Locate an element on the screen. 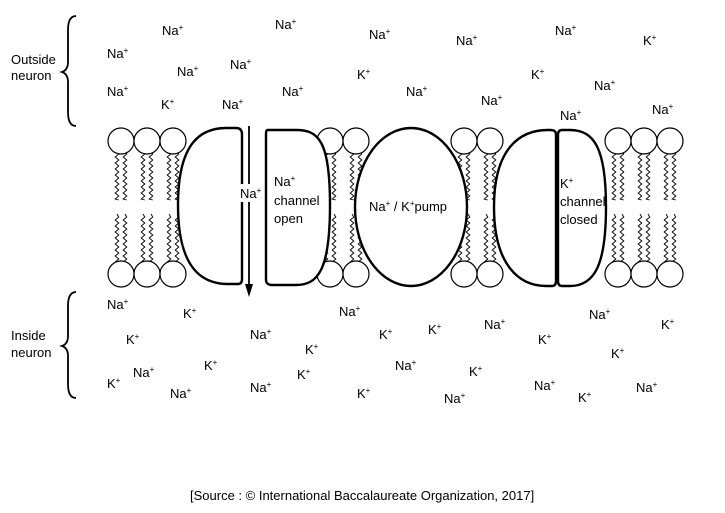 The image size is (725, 513). arrow-label-backdrop is located at coordinates (249, 193).